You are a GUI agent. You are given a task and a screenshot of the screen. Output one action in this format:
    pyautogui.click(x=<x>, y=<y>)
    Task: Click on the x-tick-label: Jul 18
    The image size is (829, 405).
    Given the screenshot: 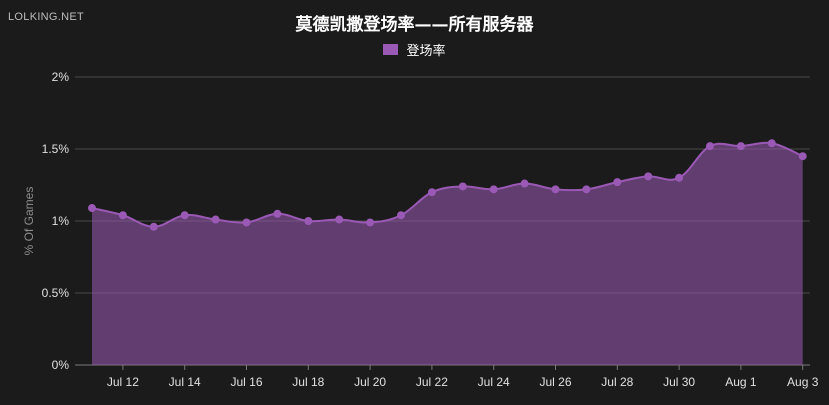 What is the action you would take?
    pyautogui.click(x=308, y=382)
    